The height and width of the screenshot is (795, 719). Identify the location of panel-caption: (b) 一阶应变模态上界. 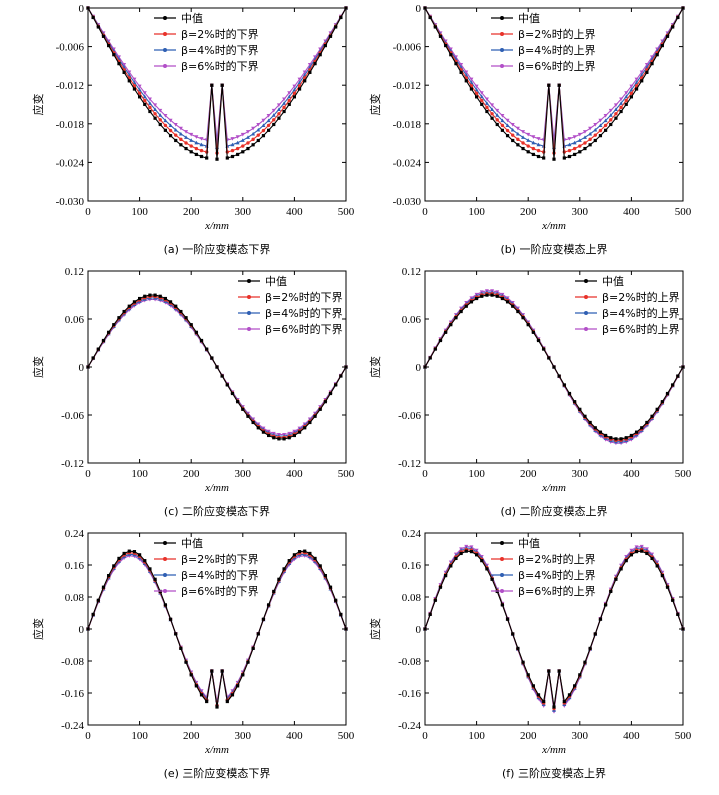
(553, 249).